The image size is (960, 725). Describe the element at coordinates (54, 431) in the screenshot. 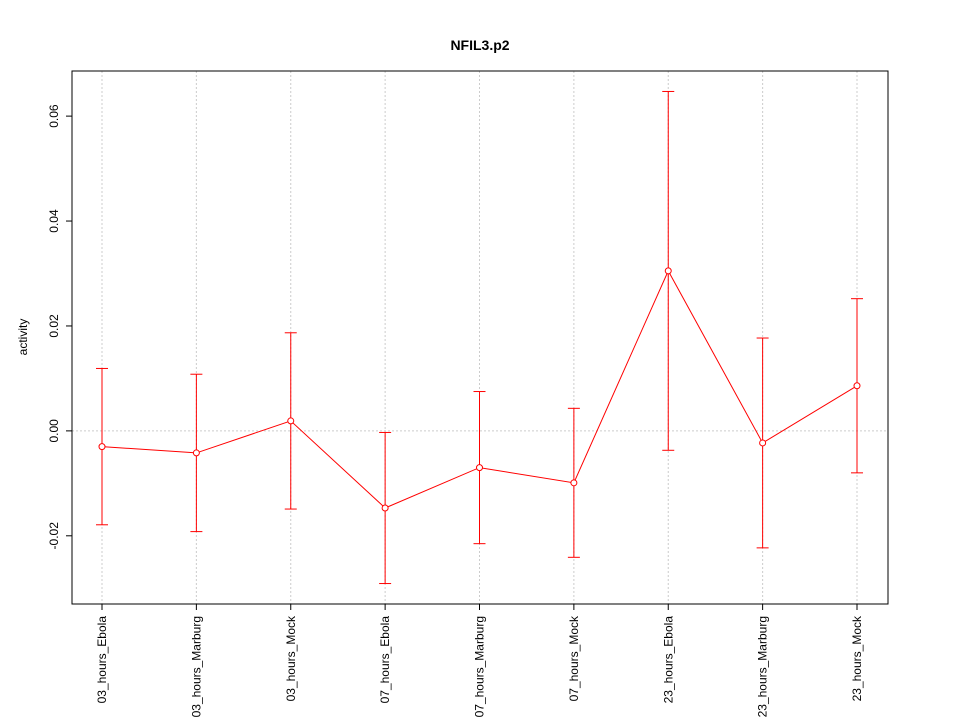

I see `y-tick-label: 0.00` at that location.